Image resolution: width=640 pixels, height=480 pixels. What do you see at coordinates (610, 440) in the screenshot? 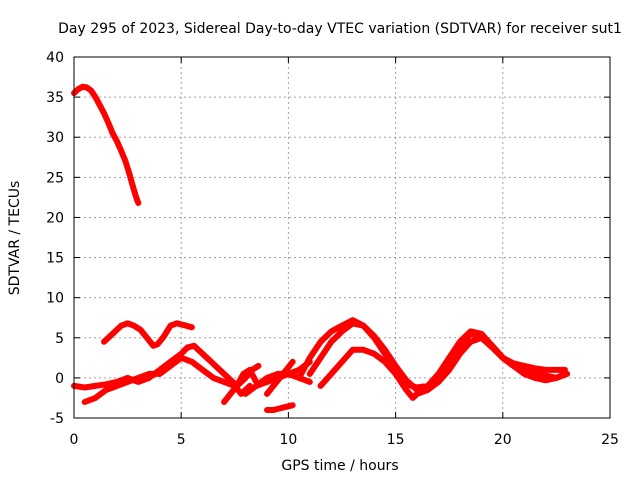
I see `x-tick-label: 25` at bounding box center [610, 440].